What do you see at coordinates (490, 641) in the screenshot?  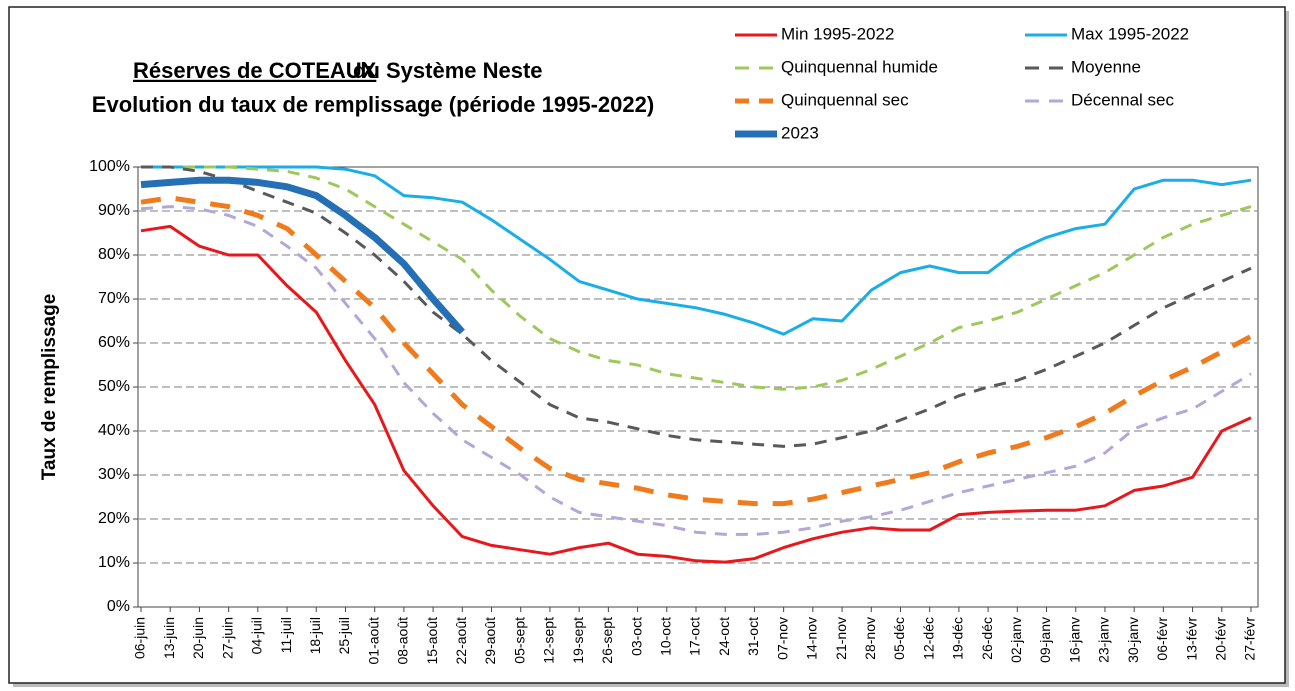 I see `x-tick-label: 29-août` at bounding box center [490, 641].